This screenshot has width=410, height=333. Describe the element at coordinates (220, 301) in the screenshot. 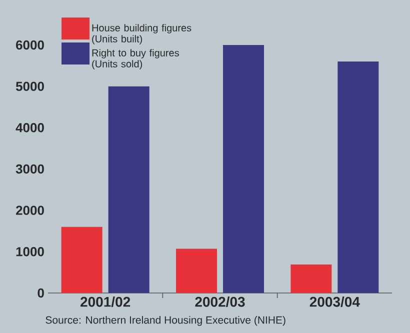

I see `x-tick-label: 2002/03` at that location.